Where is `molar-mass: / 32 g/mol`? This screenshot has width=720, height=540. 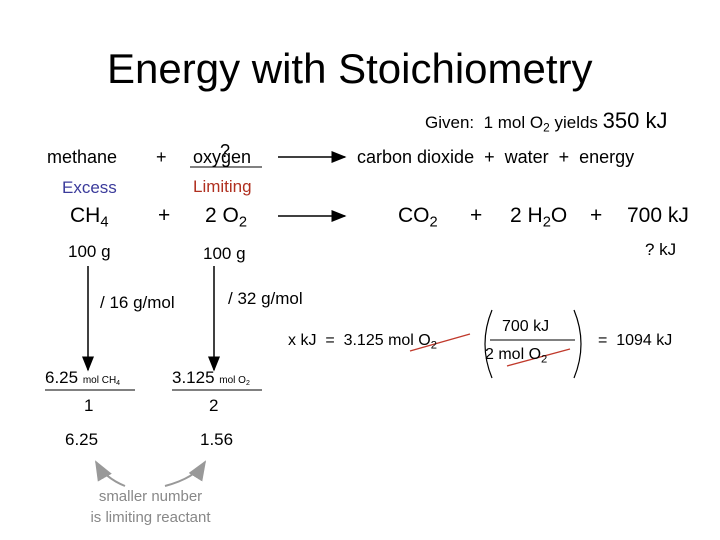
molar-mass: / 32 g/mol is located at coordinates (265, 298).